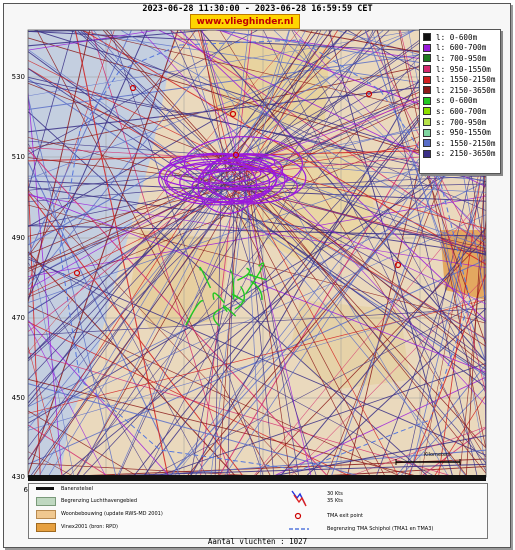 This screenshot has height=550, width=515. I want to click on y-tick-label: 430, so click(18, 477).